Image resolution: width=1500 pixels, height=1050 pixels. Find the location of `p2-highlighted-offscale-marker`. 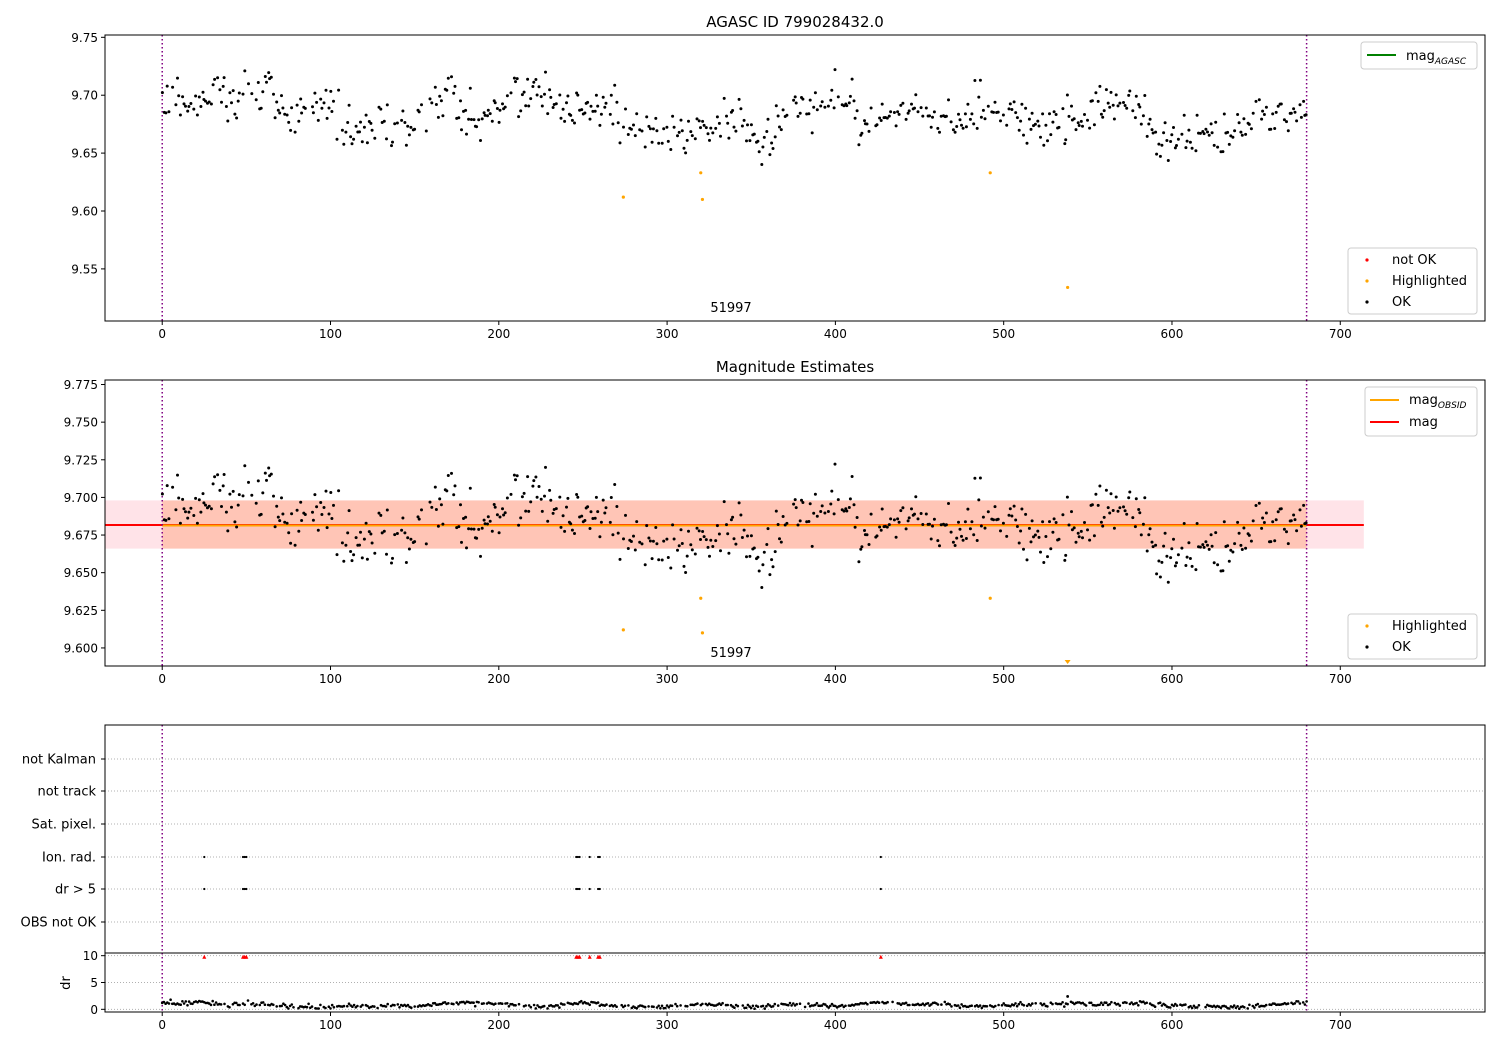

p2-highlighted-offscale-marker is located at coordinates (1067, 662).